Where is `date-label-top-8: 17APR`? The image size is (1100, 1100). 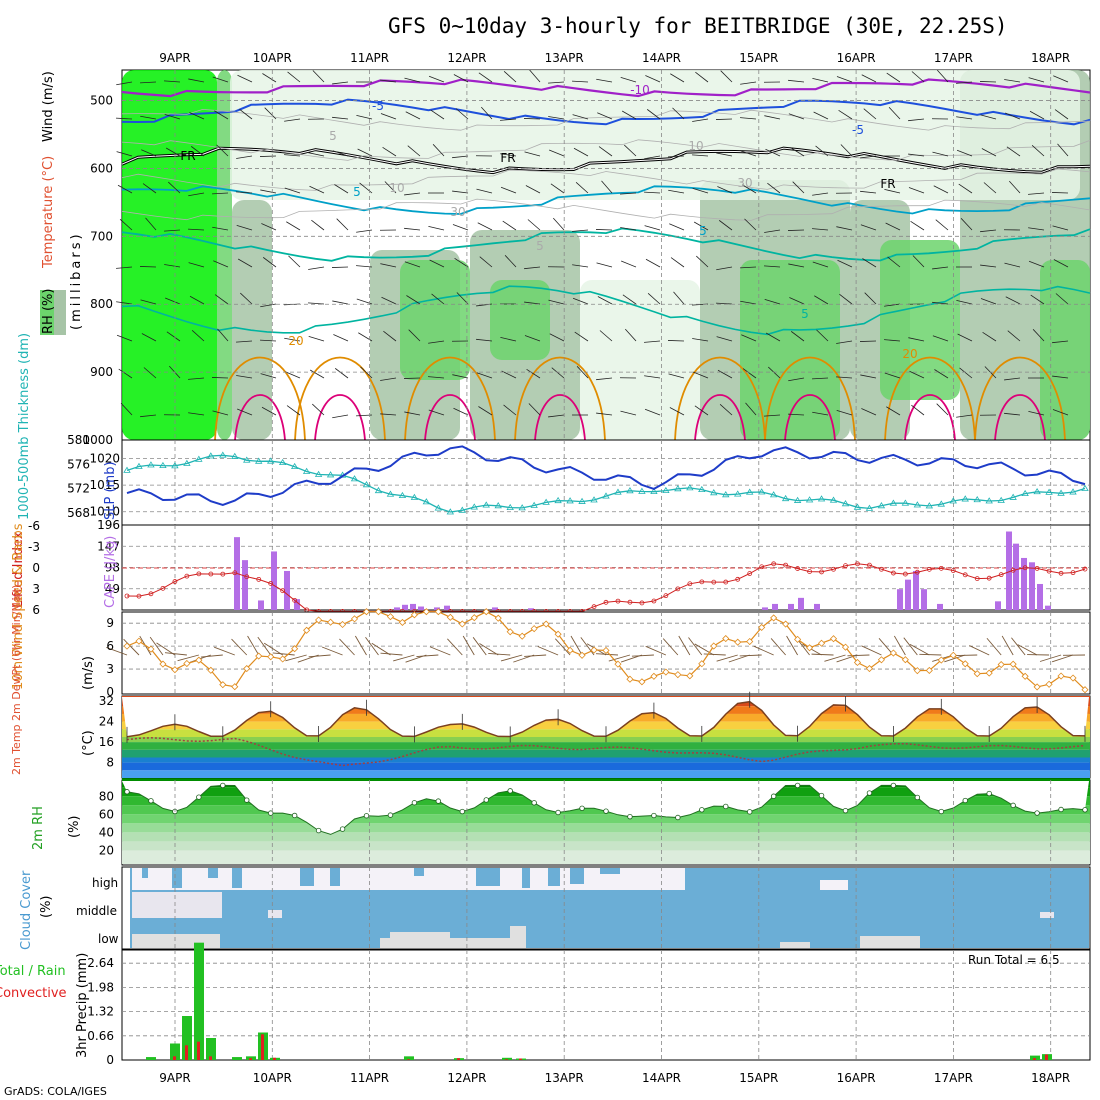 date-label-top-8: 17APR is located at coordinates (953, 58).